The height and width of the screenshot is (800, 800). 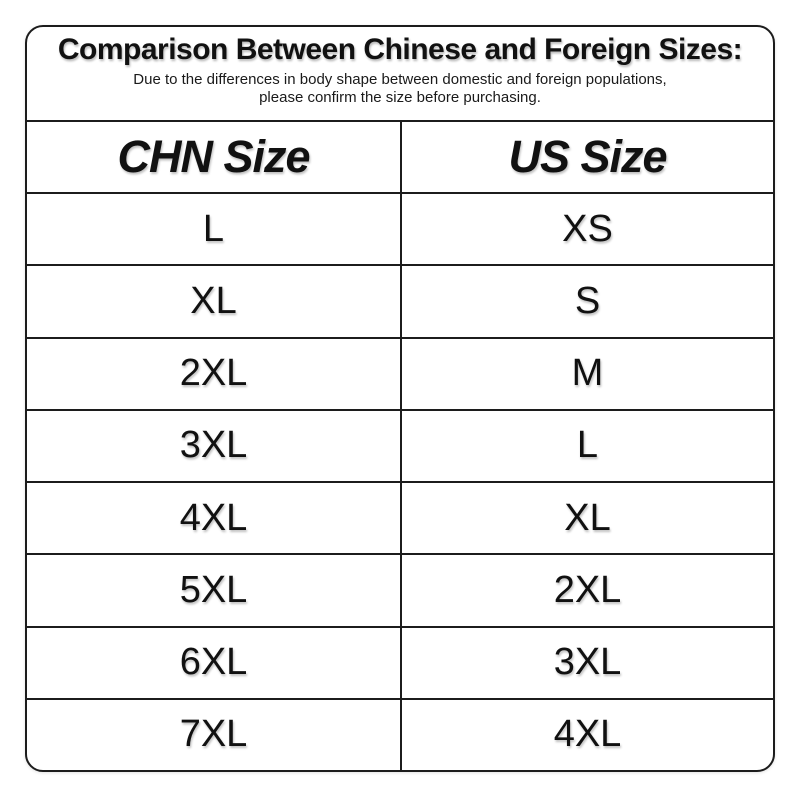 What do you see at coordinates (213, 444) in the screenshot?
I see `table-cell-chn: 3XL` at bounding box center [213, 444].